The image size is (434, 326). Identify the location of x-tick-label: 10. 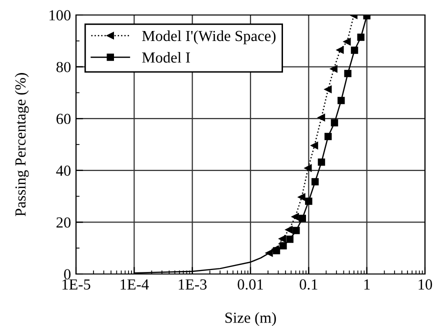
(425, 284).